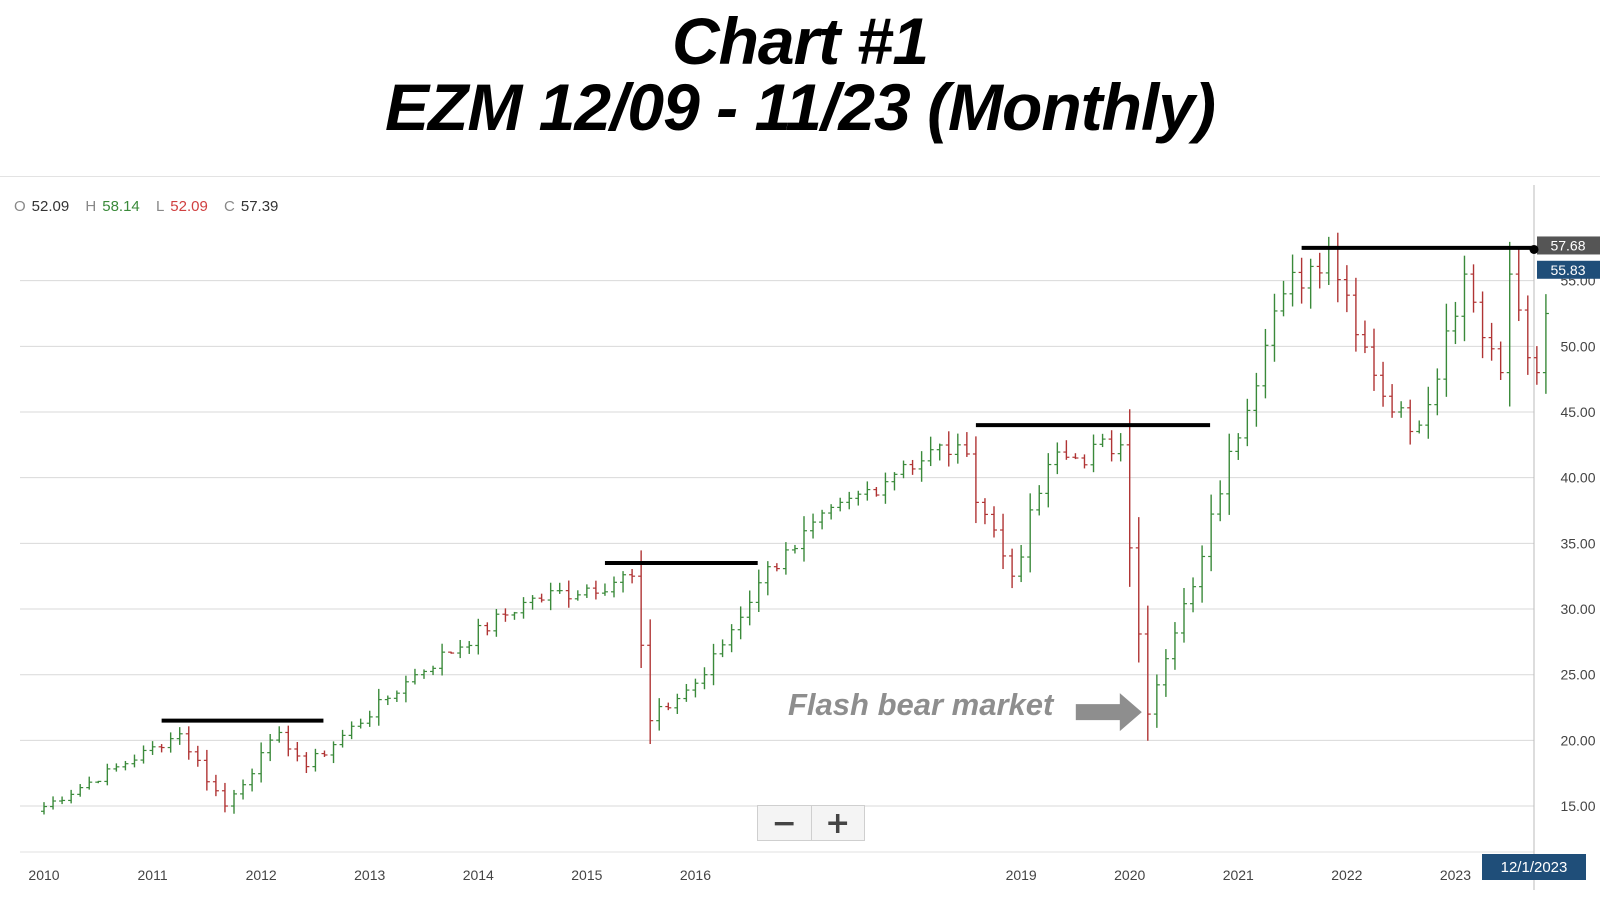 This screenshot has height=908, width=1600. Describe the element at coordinates (229, 206) in the screenshot. I see `close-label: C` at that location.